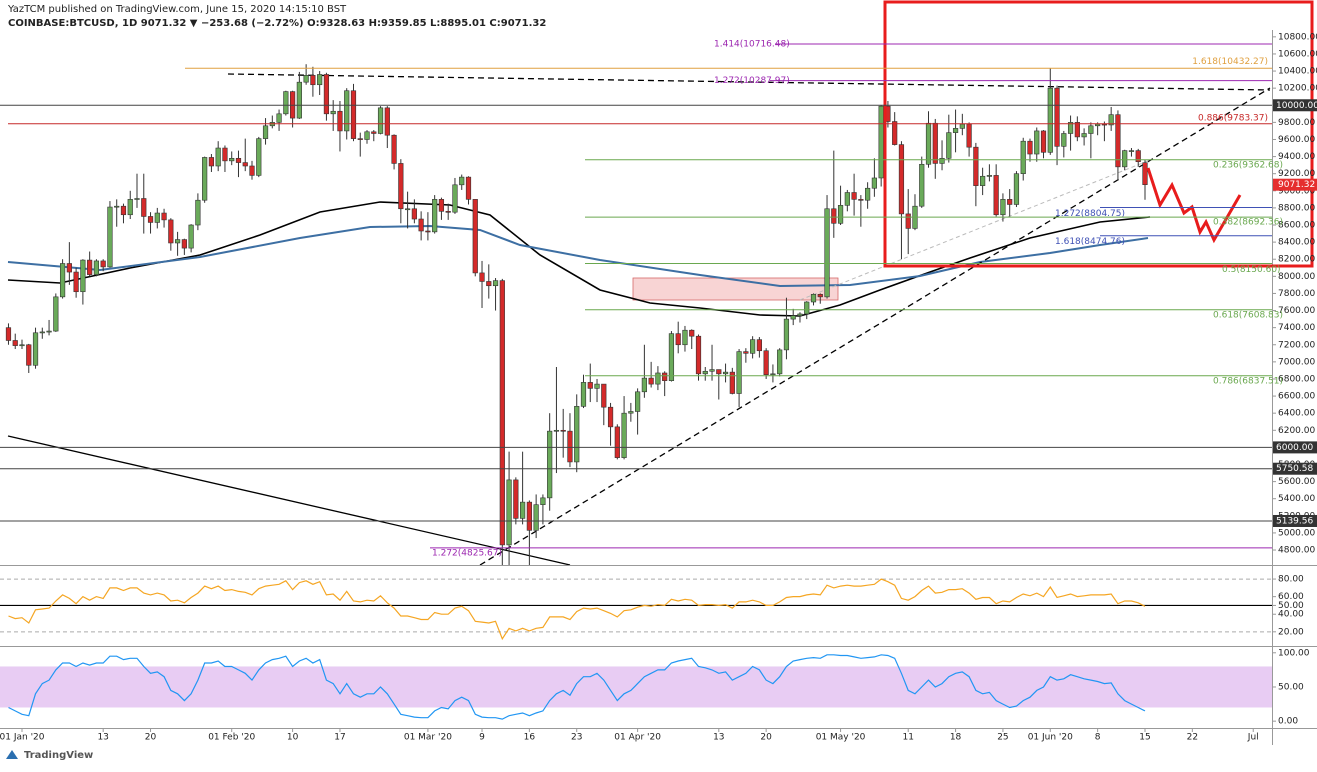 The image size is (1317, 772). What do you see at coordinates (467, 553) in the screenshot?
I see `fib-label: 1.272(4825.67)` at bounding box center [467, 553].